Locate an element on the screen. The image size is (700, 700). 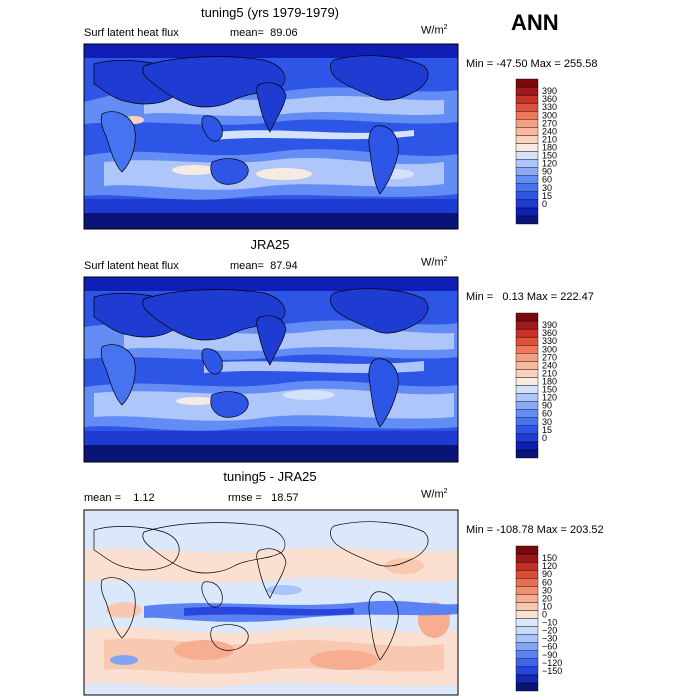
panel1-variable-label: Surf latent heat flux is located at coordinates (131, 33).